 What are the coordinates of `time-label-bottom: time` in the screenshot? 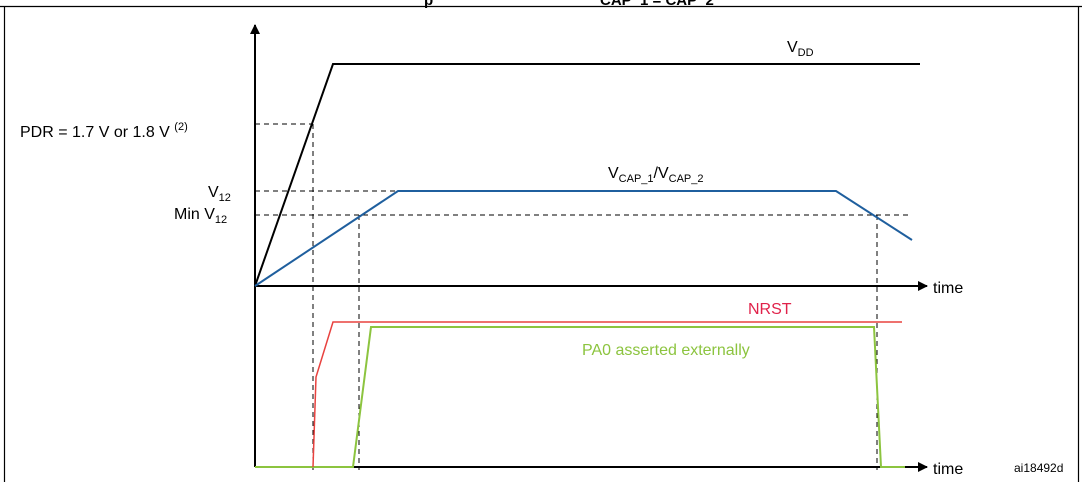 It's located at (948, 469).